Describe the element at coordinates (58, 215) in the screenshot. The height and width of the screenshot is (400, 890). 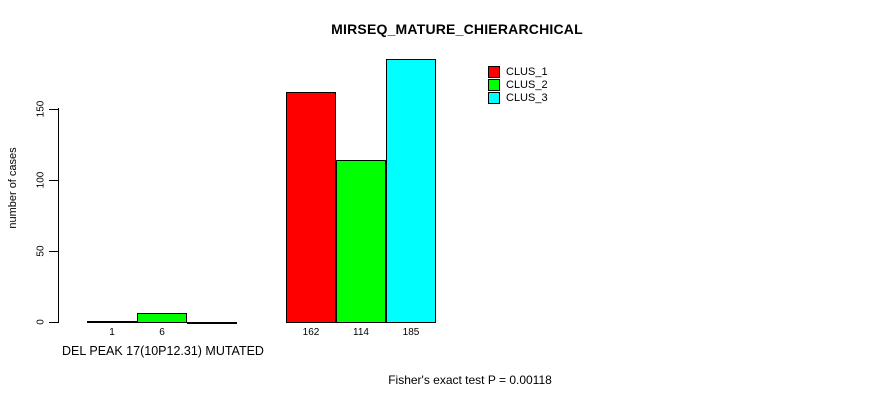
I see `y-axis-line` at that location.